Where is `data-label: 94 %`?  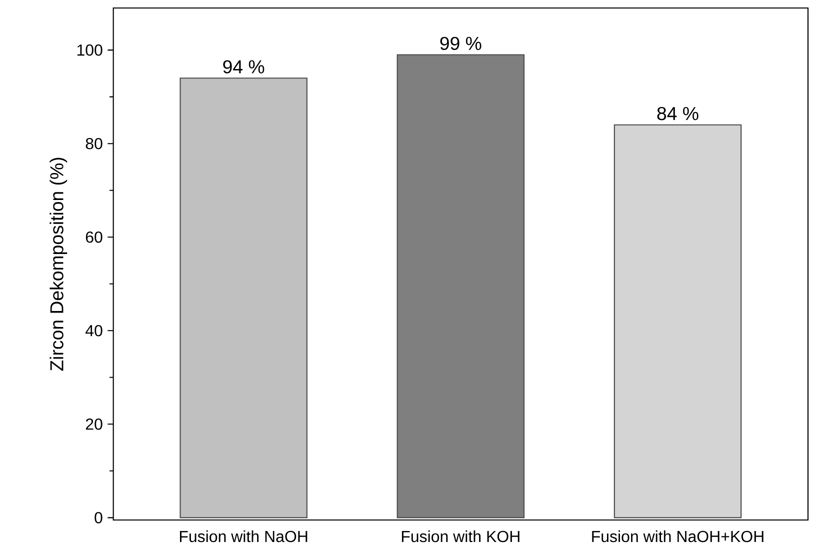 data-label: 94 % is located at coordinates (243, 67).